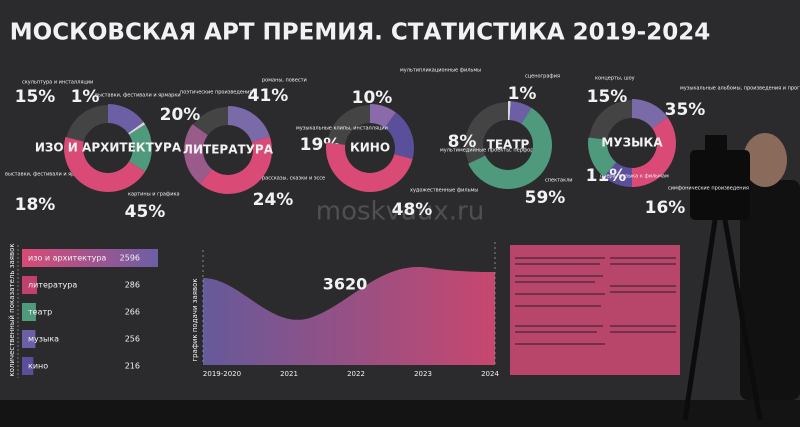 This screenshot has height=427, width=800. Describe the element at coordinates (12, 309) in the screenshot. I see `ranking-axis-label: количественный показатель заявок` at that location.